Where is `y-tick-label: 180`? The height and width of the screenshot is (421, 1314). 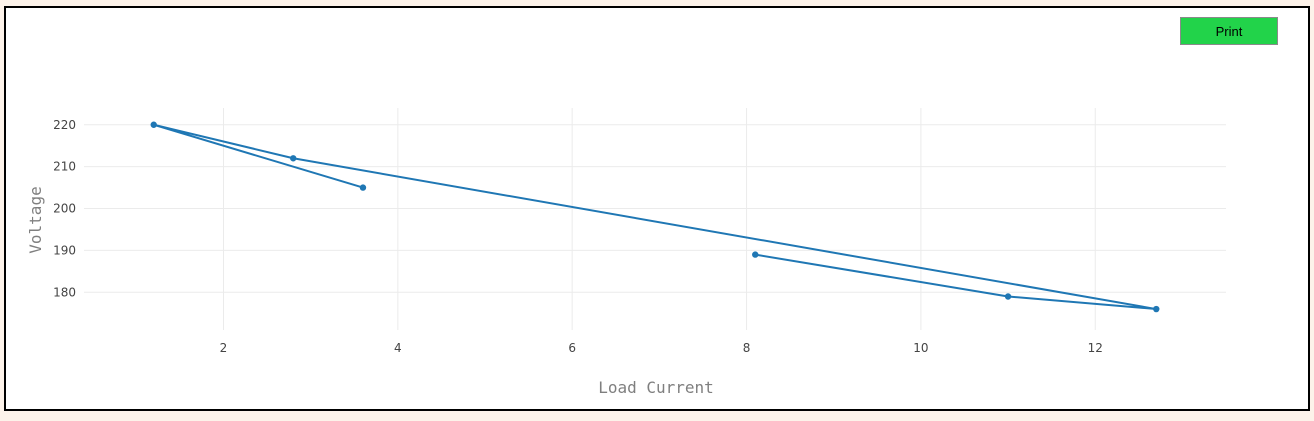
y-tick-label: 180 is located at coordinates (64, 292).